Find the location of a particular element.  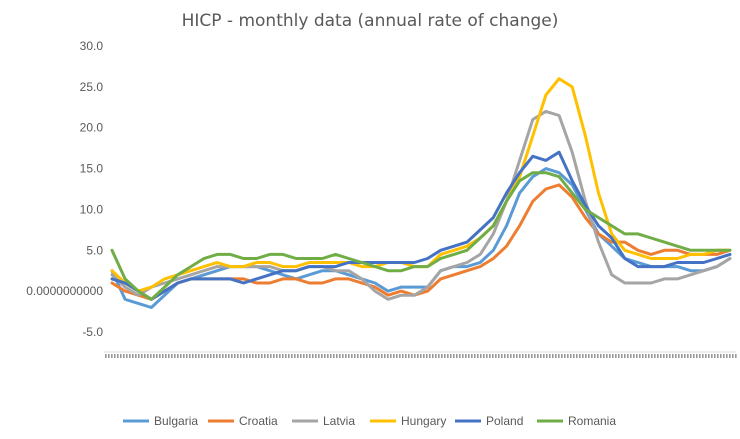

y-axis: -5.0 0.0000000000 5.0 10.0 15.0 20.0 25.0 30.0 is located at coordinates (64, 189).